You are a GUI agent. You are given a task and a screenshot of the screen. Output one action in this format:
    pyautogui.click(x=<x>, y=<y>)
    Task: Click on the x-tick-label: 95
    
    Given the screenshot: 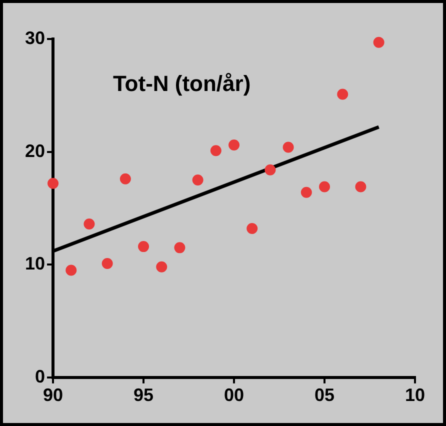 What is the action you would take?
    pyautogui.click(x=144, y=395)
    